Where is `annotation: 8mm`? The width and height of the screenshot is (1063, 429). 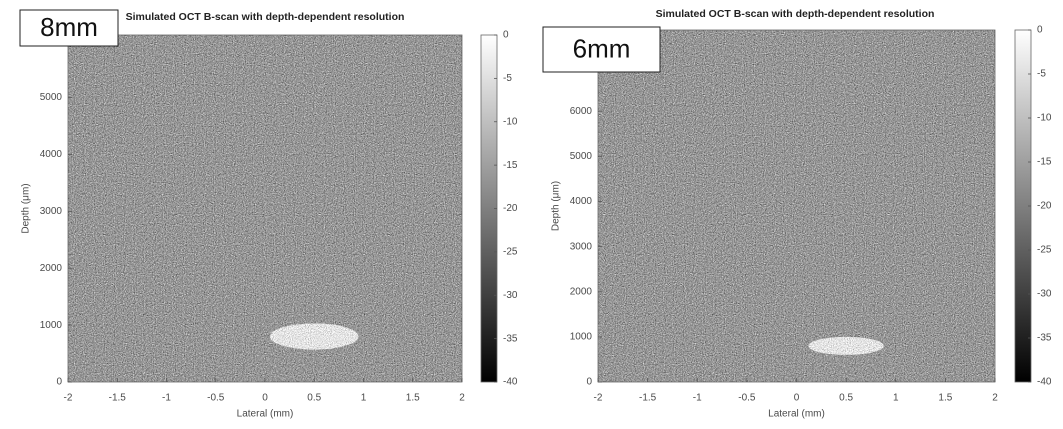 annotation: 8mm is located at coordinates (69, 27).